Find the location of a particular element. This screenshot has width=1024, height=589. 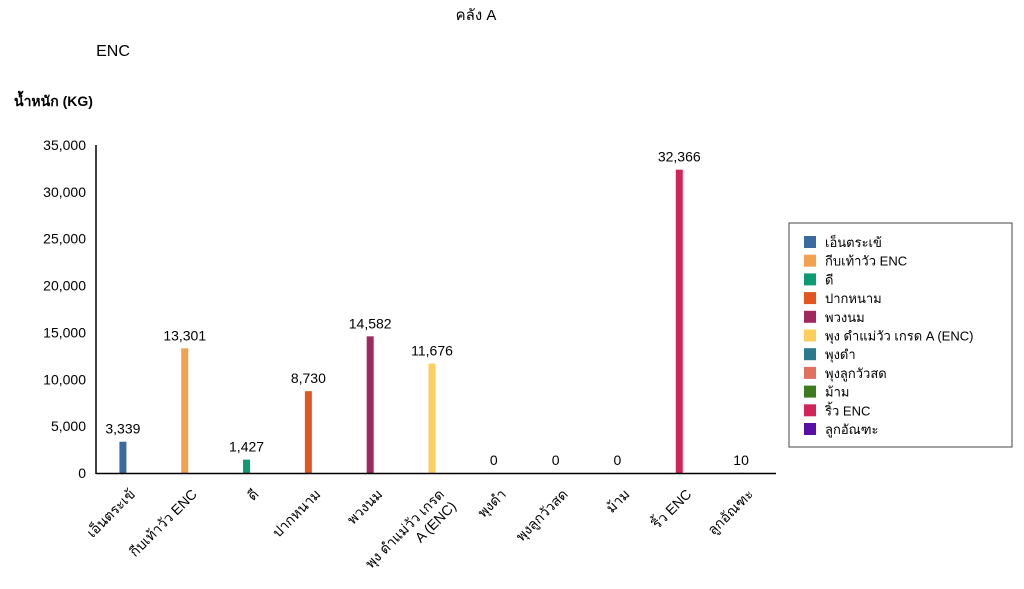

x-tick-label: พุงดำ is located at coordinates (491, 503).